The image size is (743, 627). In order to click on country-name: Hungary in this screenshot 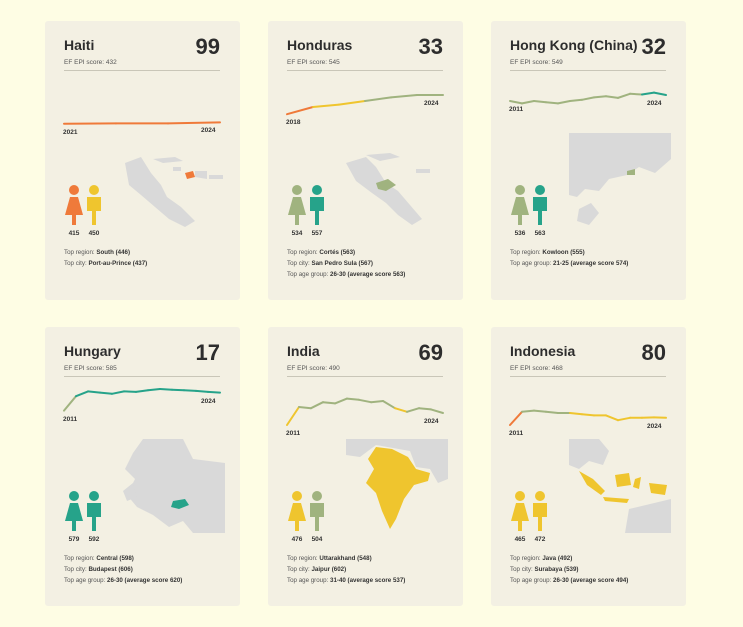, I will do `click(92, 351)`.